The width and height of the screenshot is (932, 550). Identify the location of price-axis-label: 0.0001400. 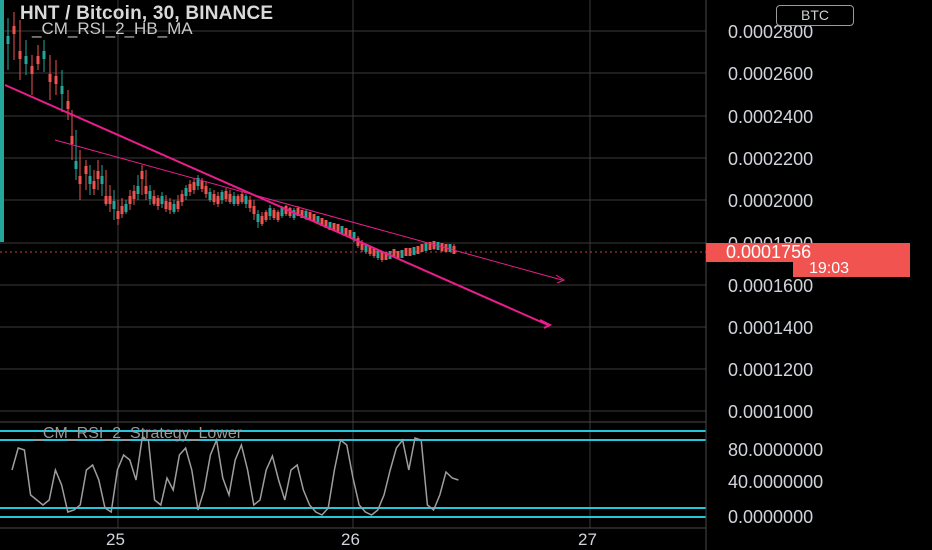
(770, 328).